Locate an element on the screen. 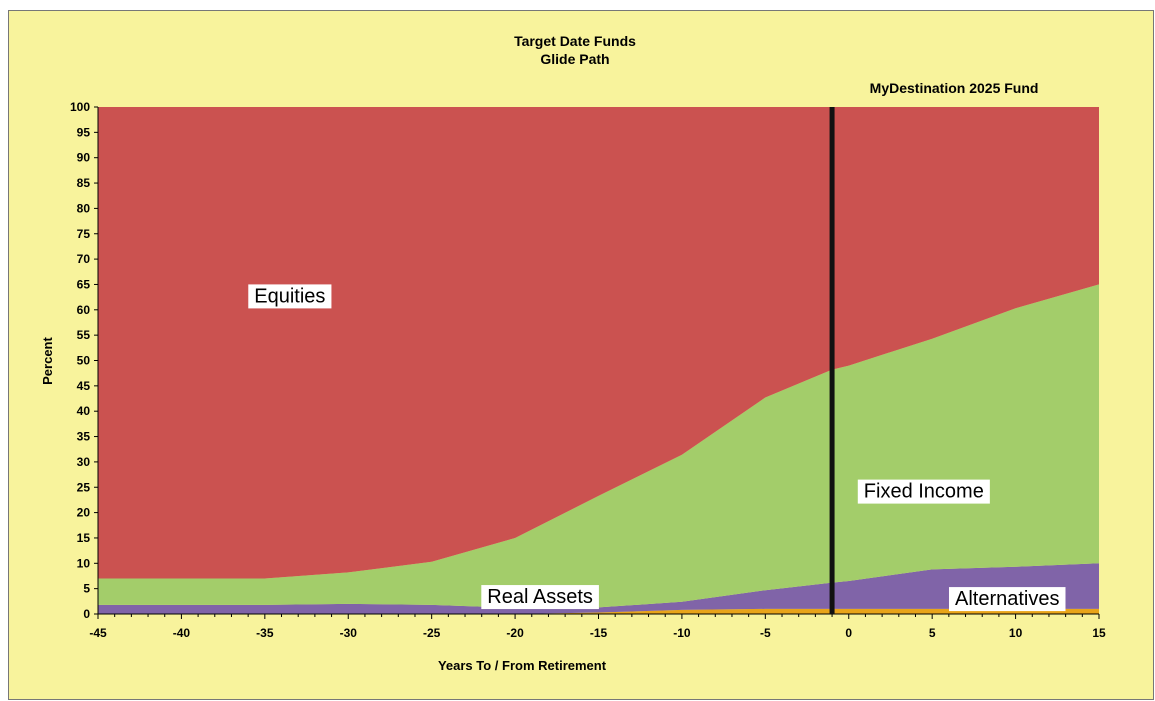 Image resolution: width=1155 pixels, height=701 pixels. y-tick-label: 0 is located at coordinates (86, 614).